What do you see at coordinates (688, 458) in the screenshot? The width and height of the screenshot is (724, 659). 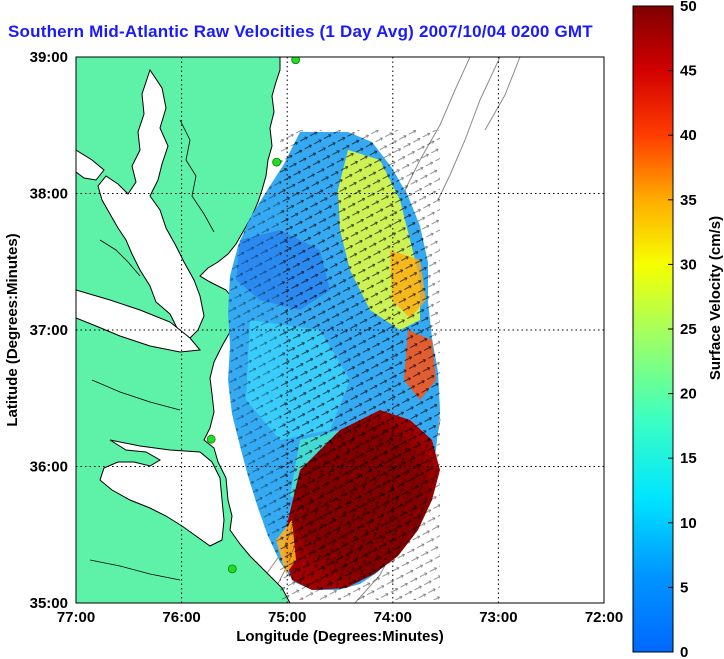 I see `colorbar-tick-label: 15` at bounding box center [688, 458].